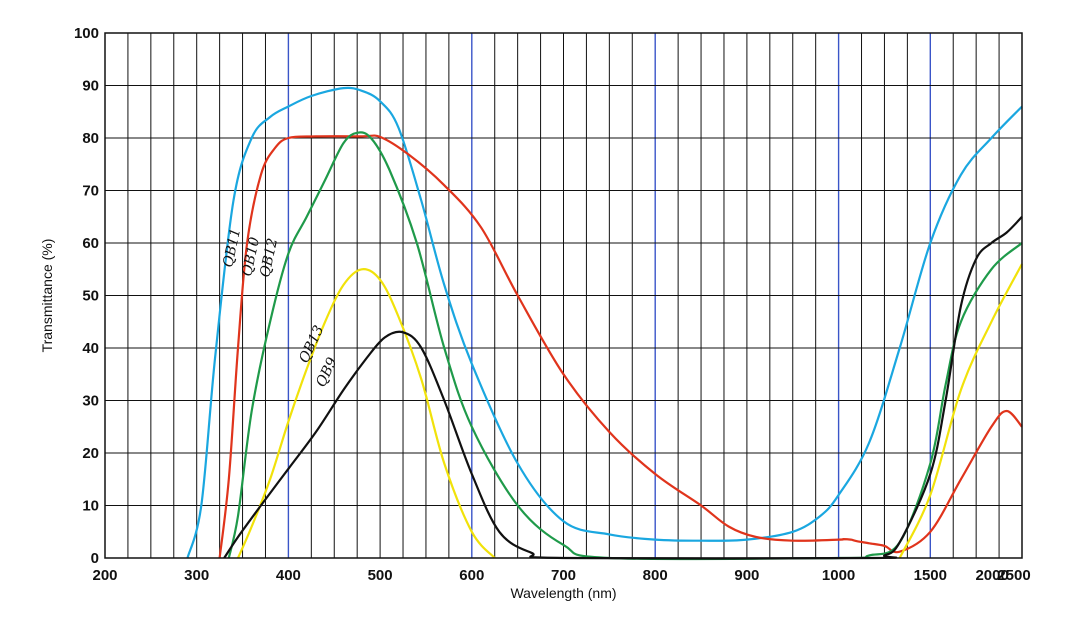 This screenshot has width=1072, height=624. I want to click on y-tick-label: 90, so click(90, 86).